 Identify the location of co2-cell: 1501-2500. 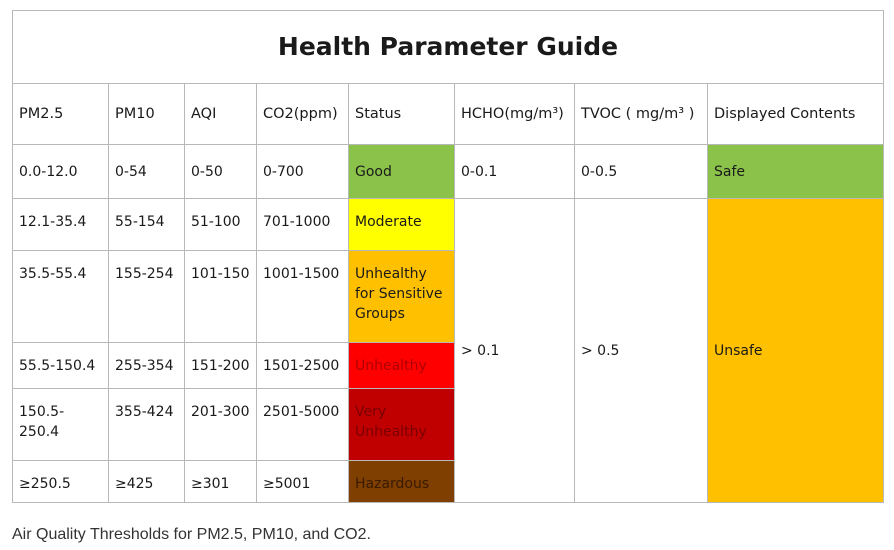
(302, 365).